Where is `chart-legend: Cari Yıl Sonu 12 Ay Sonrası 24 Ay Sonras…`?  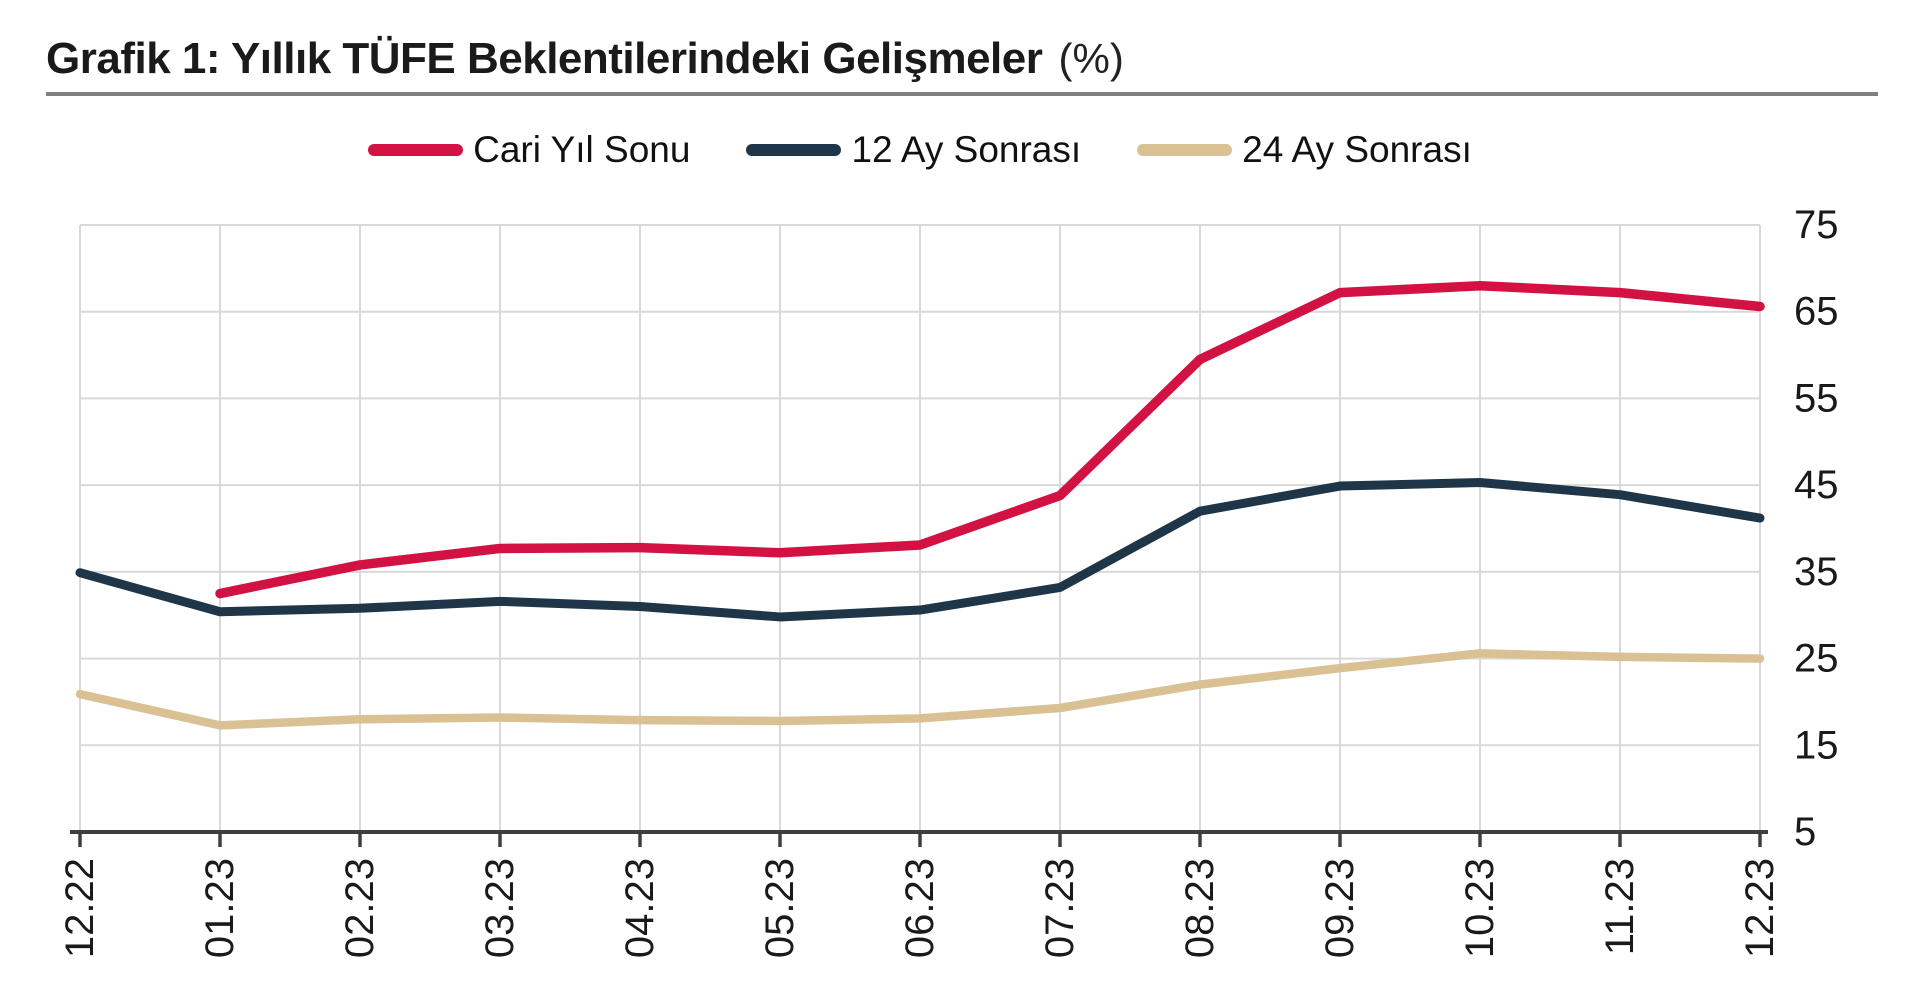
chart-legend: Cari Yıl Sonu 12 Ay Sonrası 24 Ay Sonras… is located at coordinates (920, 150).